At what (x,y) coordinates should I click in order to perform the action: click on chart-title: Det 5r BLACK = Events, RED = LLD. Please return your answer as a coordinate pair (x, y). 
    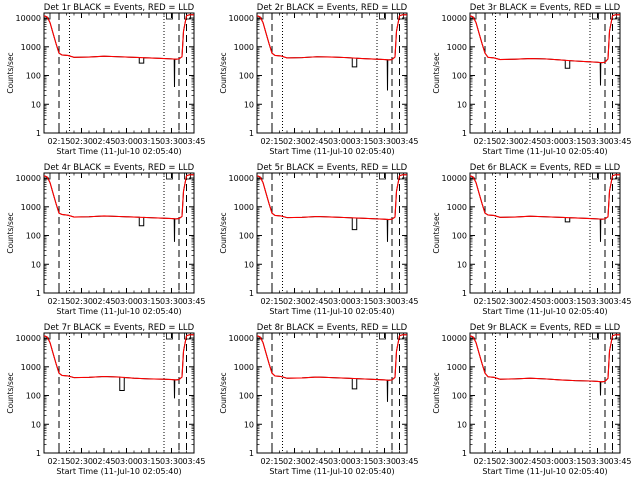
    Looking at the image, I should click on (332, 168).